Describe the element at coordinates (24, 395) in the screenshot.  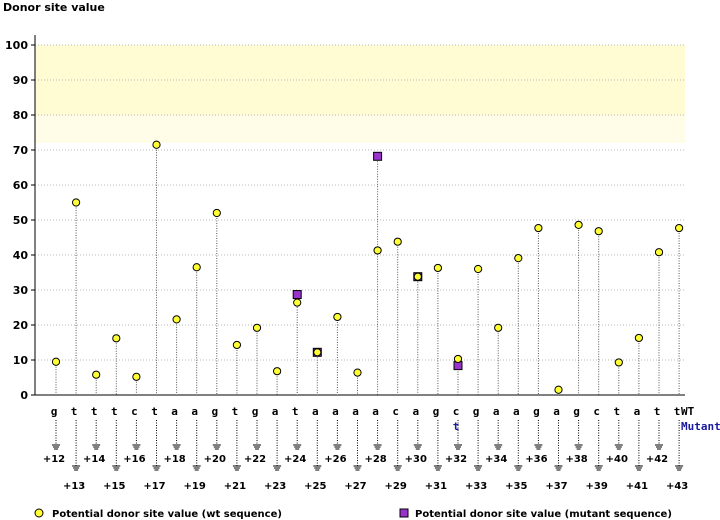
I see `y-tick-label: 0` at that location.